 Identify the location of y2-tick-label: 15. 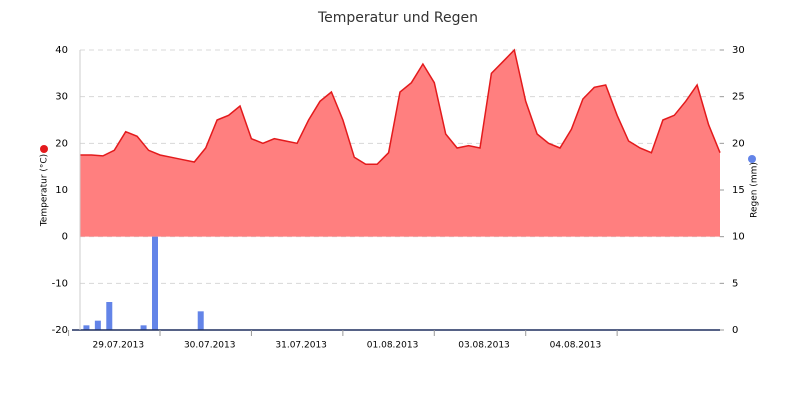
(738, 190).